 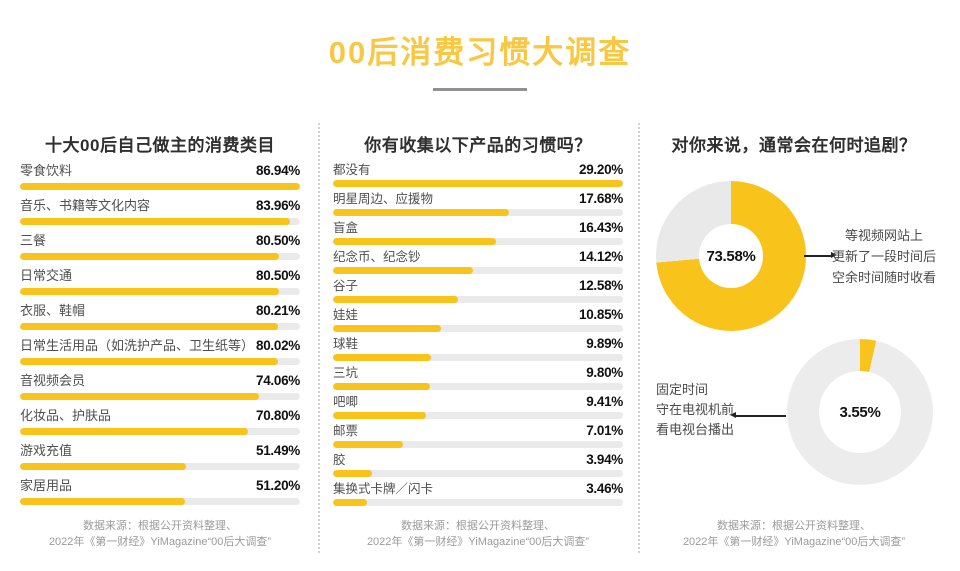 I want to click on category-label: 三餐, so click(x=33, y=240).